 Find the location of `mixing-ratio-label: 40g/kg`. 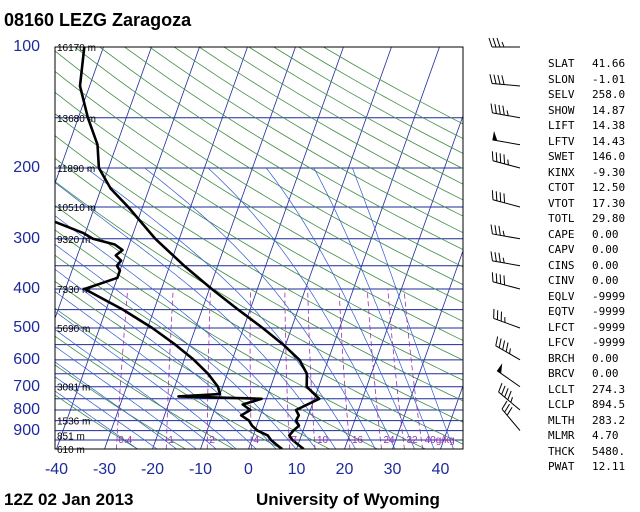

mixing-ratio-label: 40g/kg is located at coordinates (440, 440).